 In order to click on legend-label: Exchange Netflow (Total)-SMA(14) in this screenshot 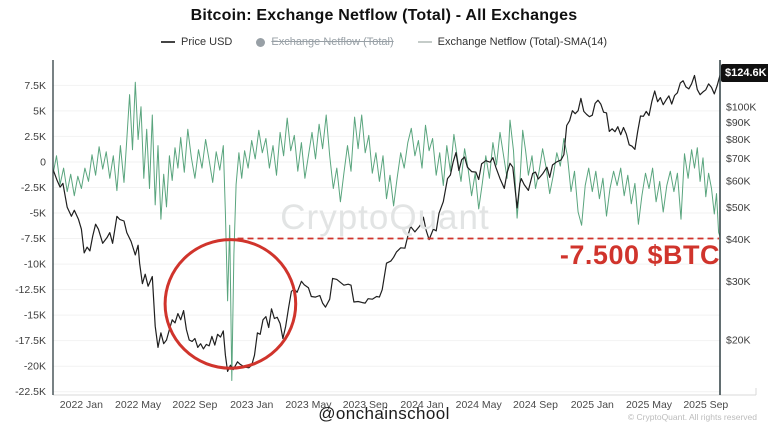, I will do `click(522, 42)`.